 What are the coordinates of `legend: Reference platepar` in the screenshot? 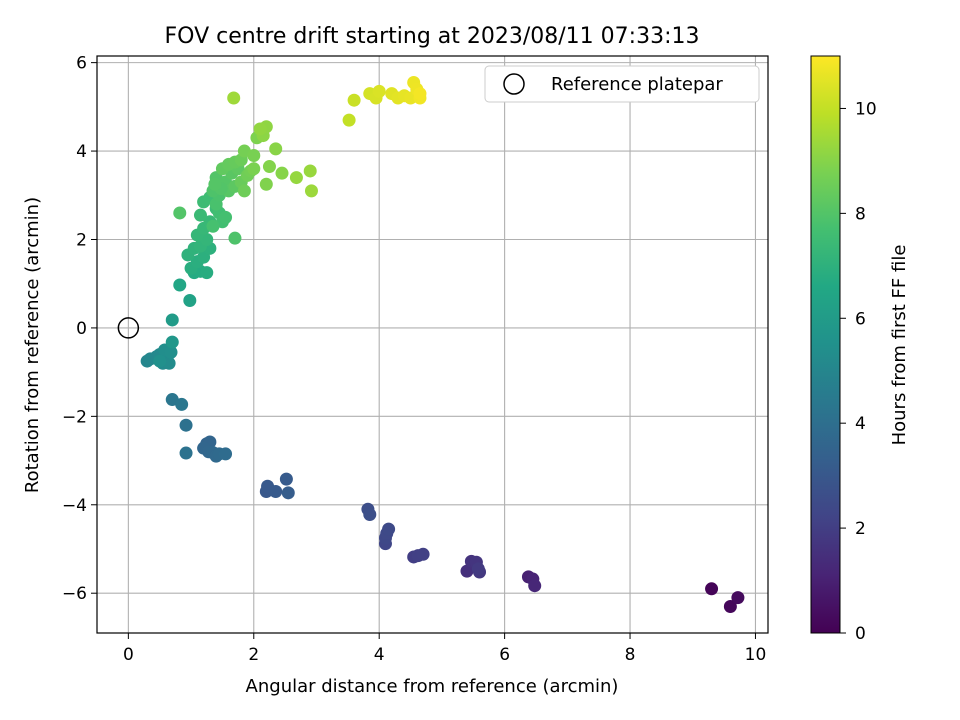 It's located at (622, 84).